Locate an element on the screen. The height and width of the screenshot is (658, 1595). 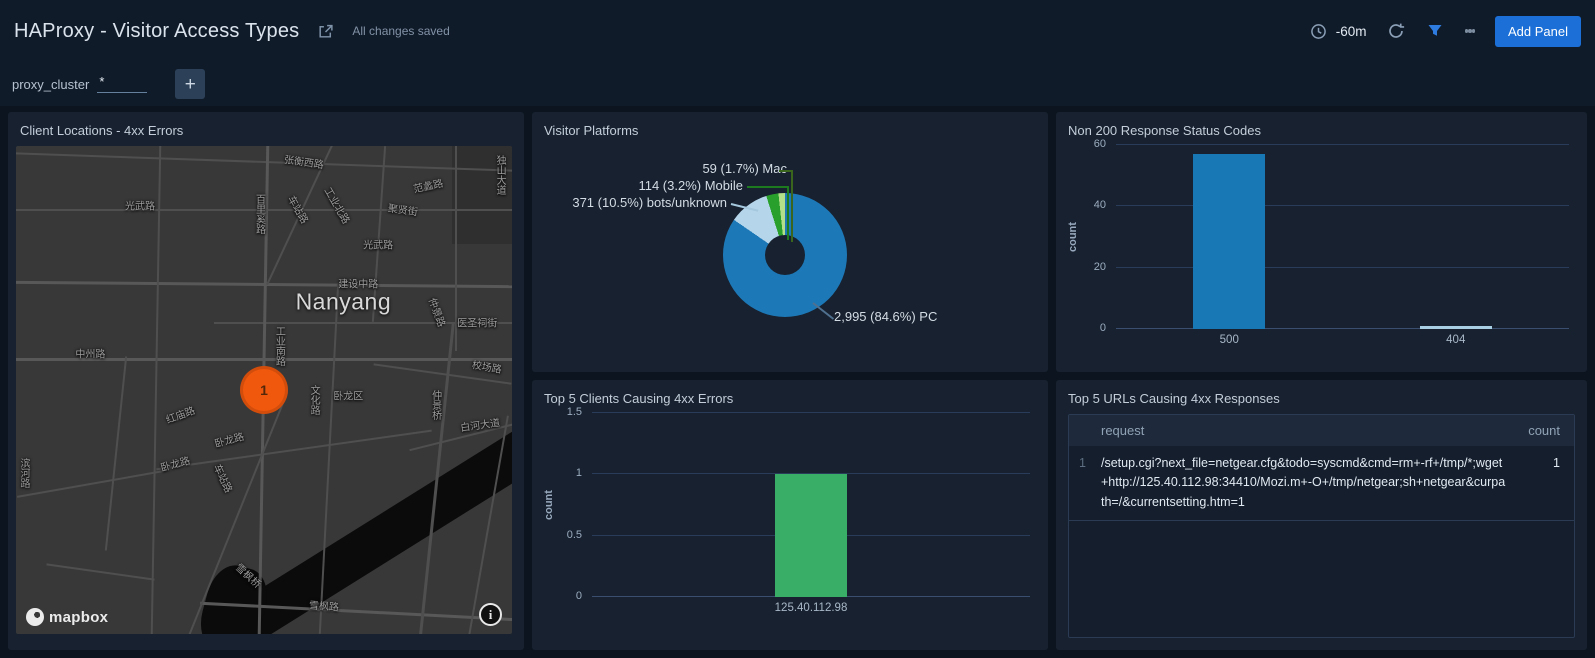
donut-chart is located at coordinates (785, 255).